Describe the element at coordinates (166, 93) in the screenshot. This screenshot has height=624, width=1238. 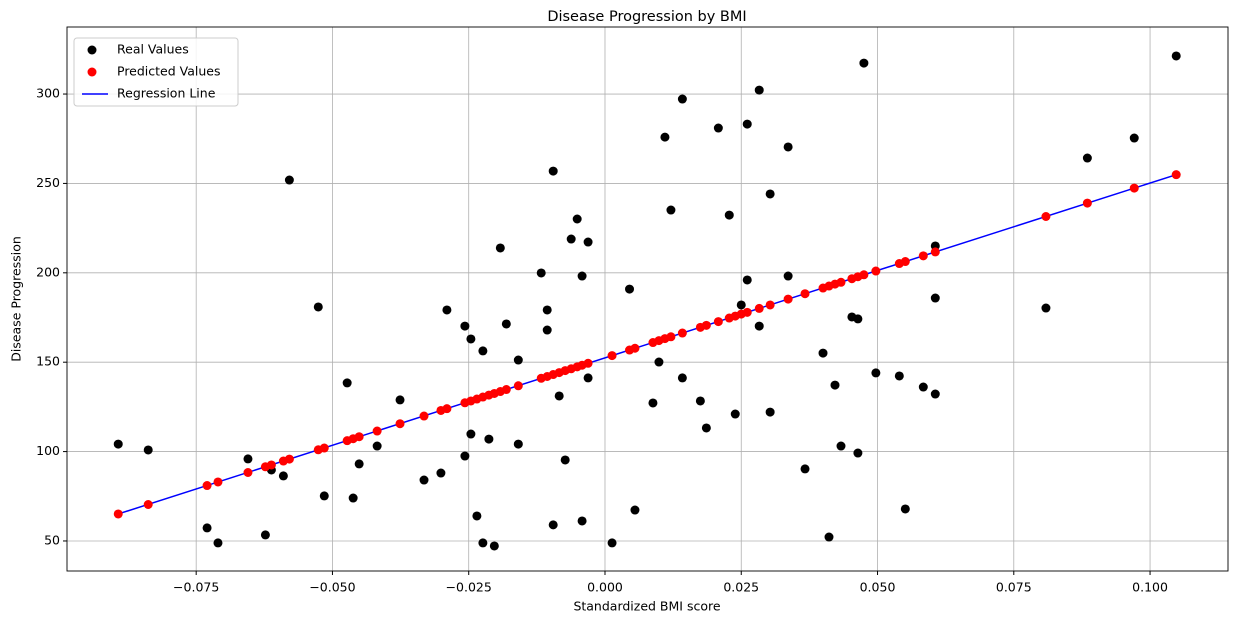
I see `legend-label: Regression Line` at that location.